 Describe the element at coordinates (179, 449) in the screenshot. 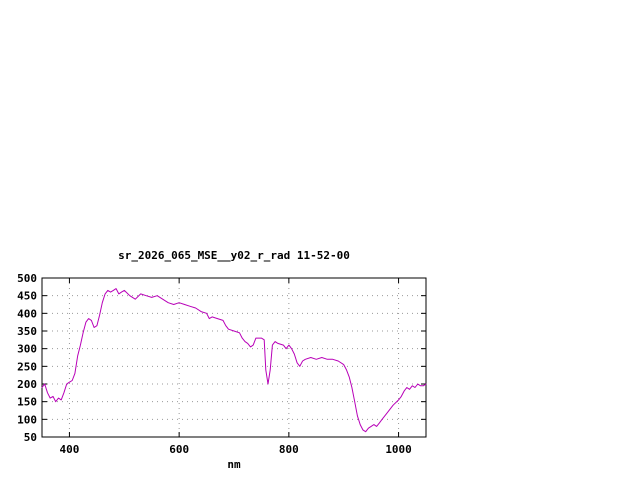

I see `x-tick-label: 600` at that location.